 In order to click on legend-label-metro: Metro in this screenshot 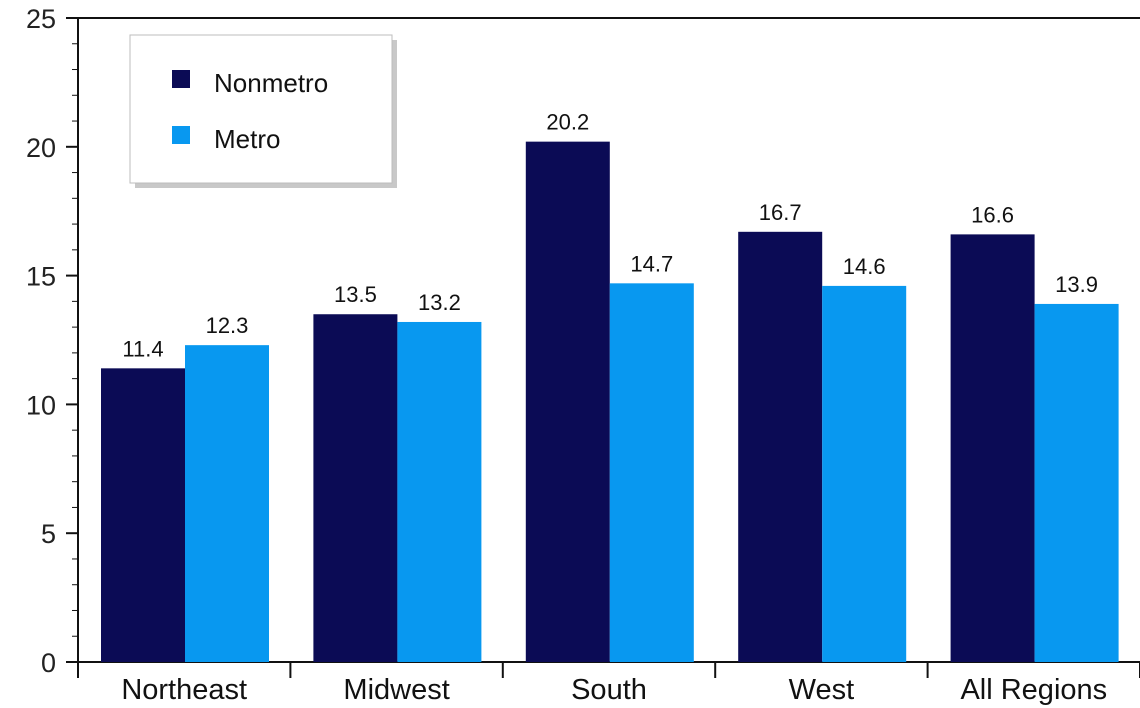, I will do `click(247, 139)`.